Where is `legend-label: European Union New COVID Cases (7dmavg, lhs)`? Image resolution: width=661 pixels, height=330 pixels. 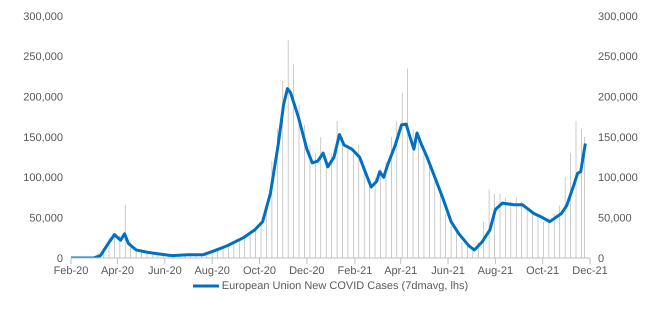 legend-label: European Union New COVID Cases (7dmavg, lhs) is located at coordinates (345, 286).